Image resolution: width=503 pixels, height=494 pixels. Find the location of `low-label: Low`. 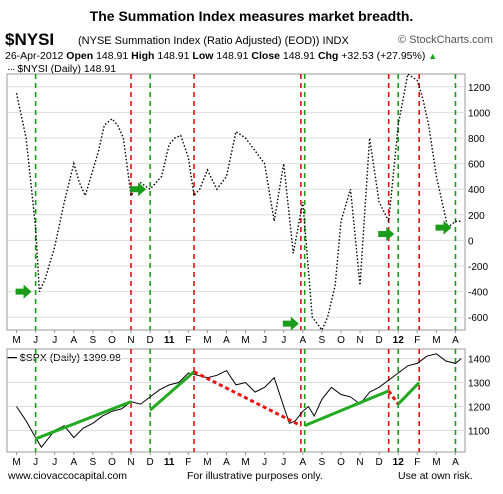

low-label: Low is located at coordinates (203, 56).